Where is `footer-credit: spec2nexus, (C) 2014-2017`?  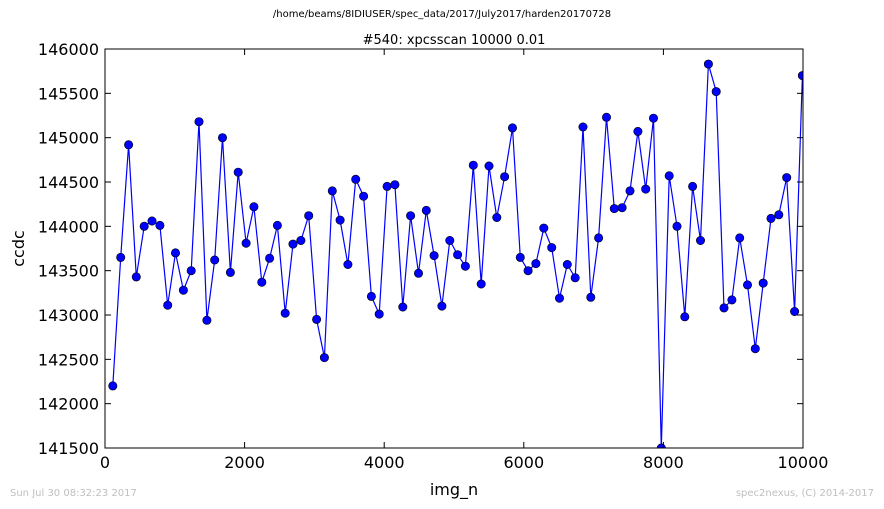 footer-credit: spec2nexus, (C) 2014-2017 is located at coordinates (804, 493).